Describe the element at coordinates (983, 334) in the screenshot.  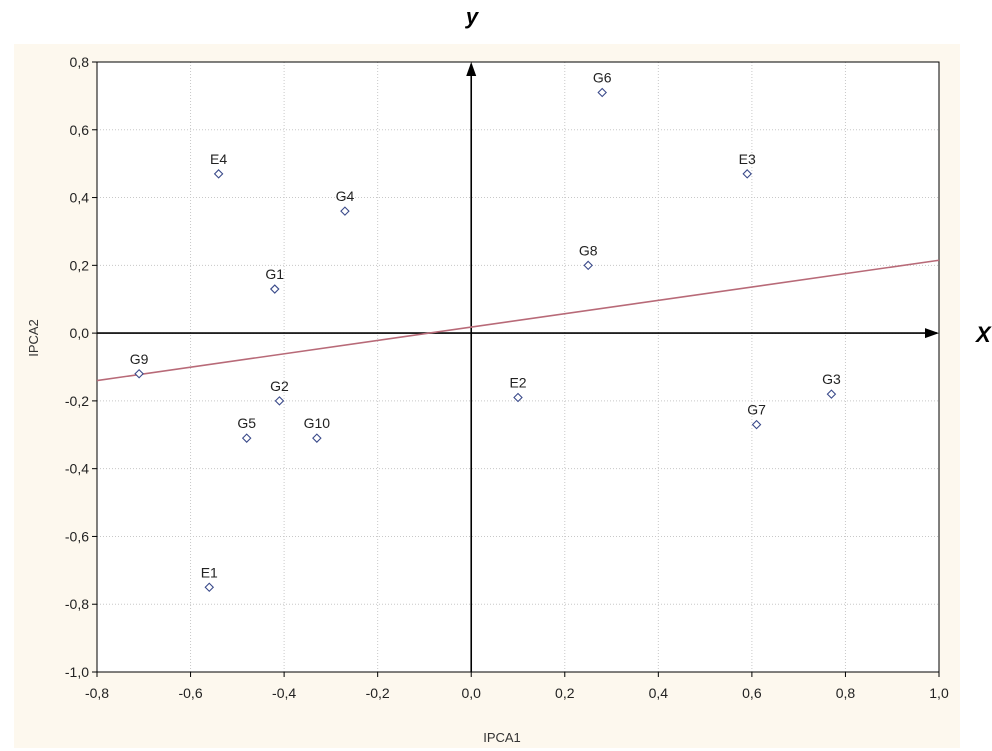
I see `x-axis-letter: X` at that location.